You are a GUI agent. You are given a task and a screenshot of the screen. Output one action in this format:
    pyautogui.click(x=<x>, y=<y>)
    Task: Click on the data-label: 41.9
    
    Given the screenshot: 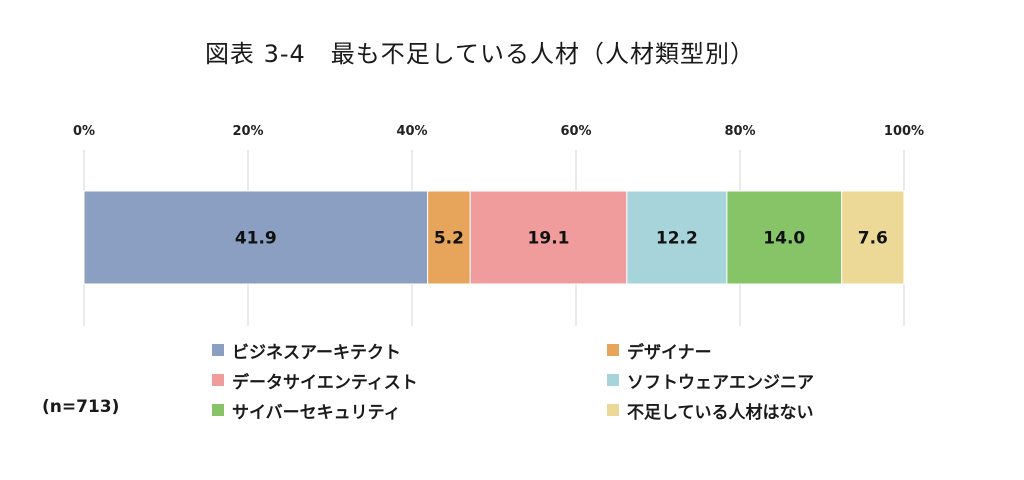 What is the action you would take?
    pyautogui.click(x=256, y=239)
    